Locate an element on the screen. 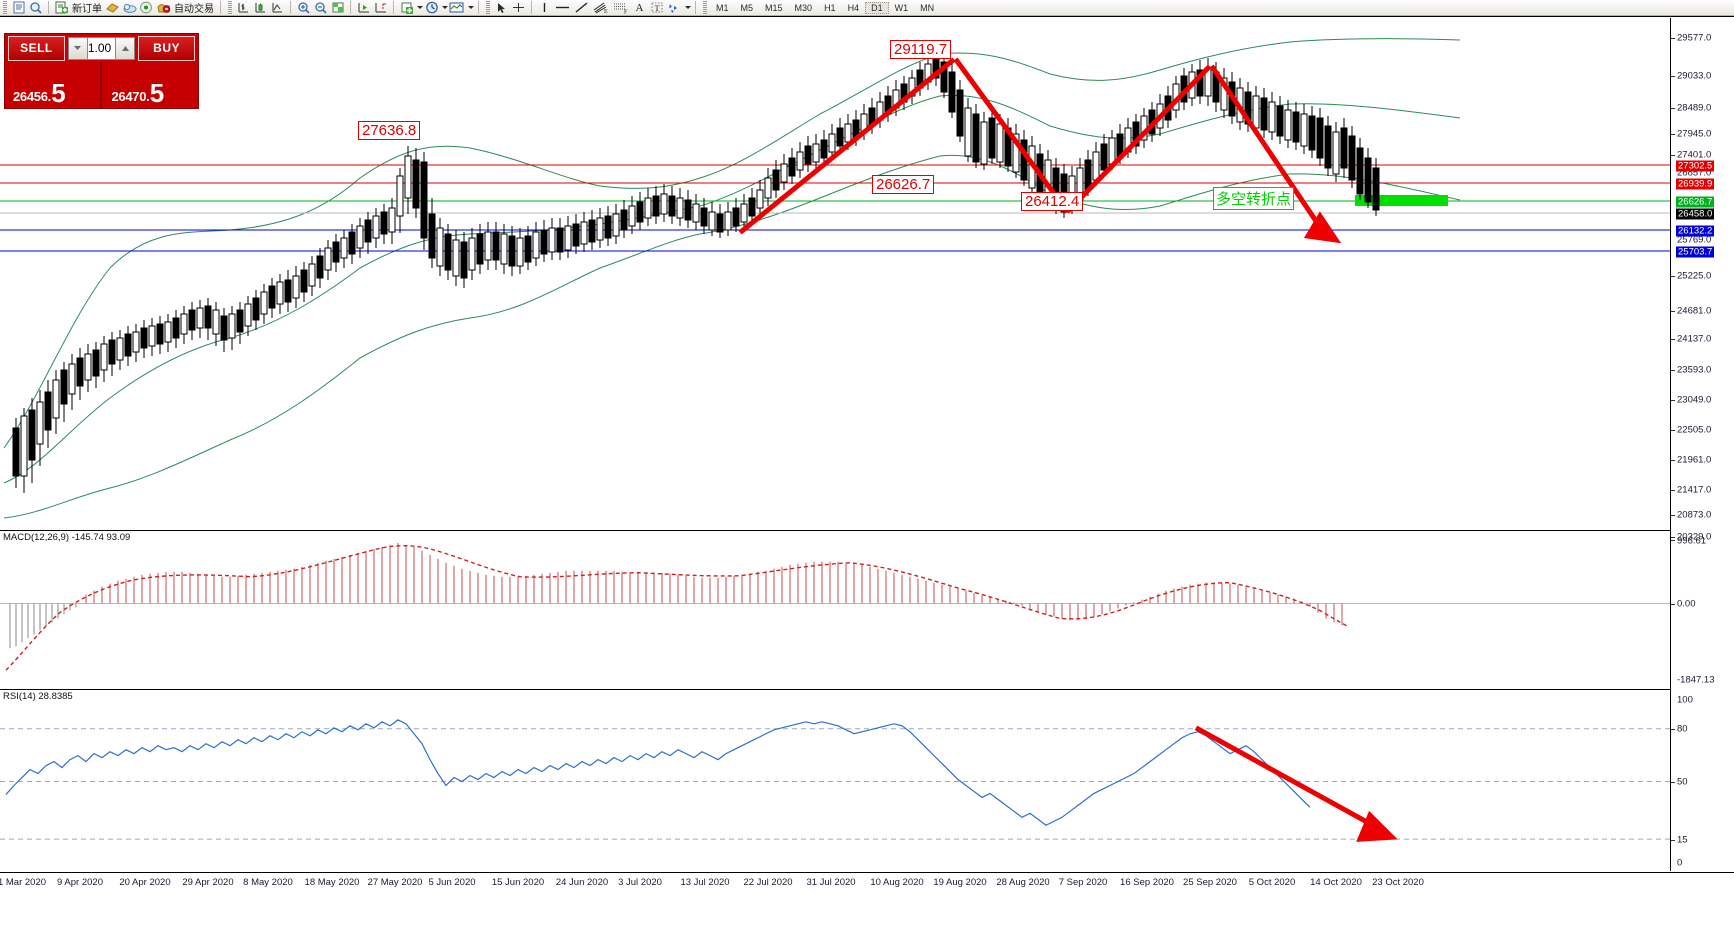 Image resolution: width=1734 pixels, height=942 pixels. bar-chart-icon is located at coordinates (243, 7).